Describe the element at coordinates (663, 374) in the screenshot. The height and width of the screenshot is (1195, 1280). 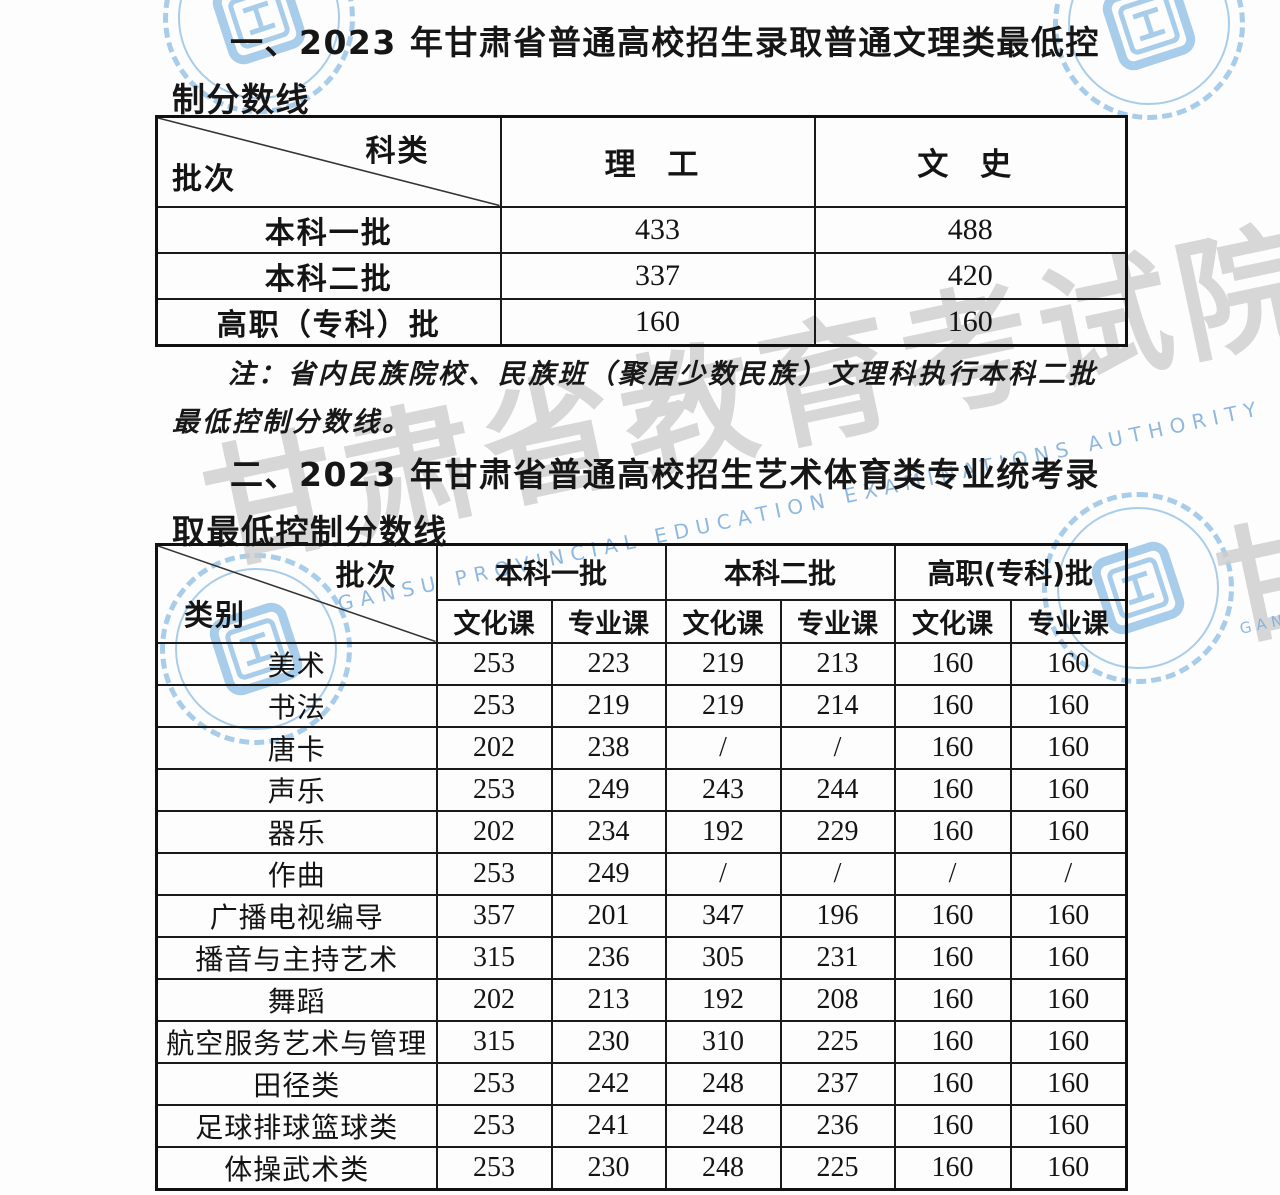
I see `footnote-line1: 注：省内民族院校、民族班（聚居少数民族）文理科执行本科二批` at that location.